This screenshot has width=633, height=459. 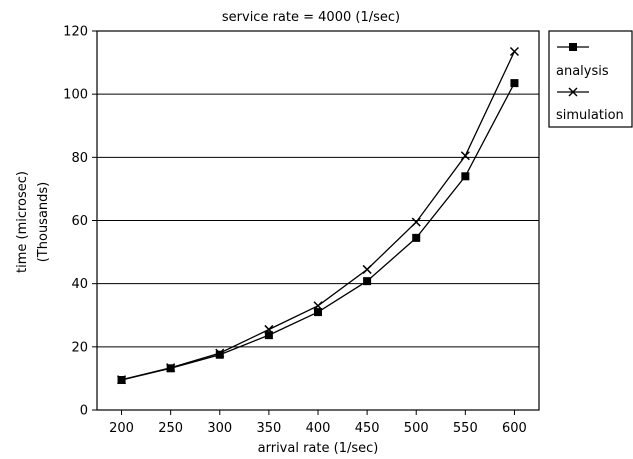 What do you see at coordinates (121, 428) in the screenshot?
I see `x-tick-label-200: 200` at bounding box center [121, 428].